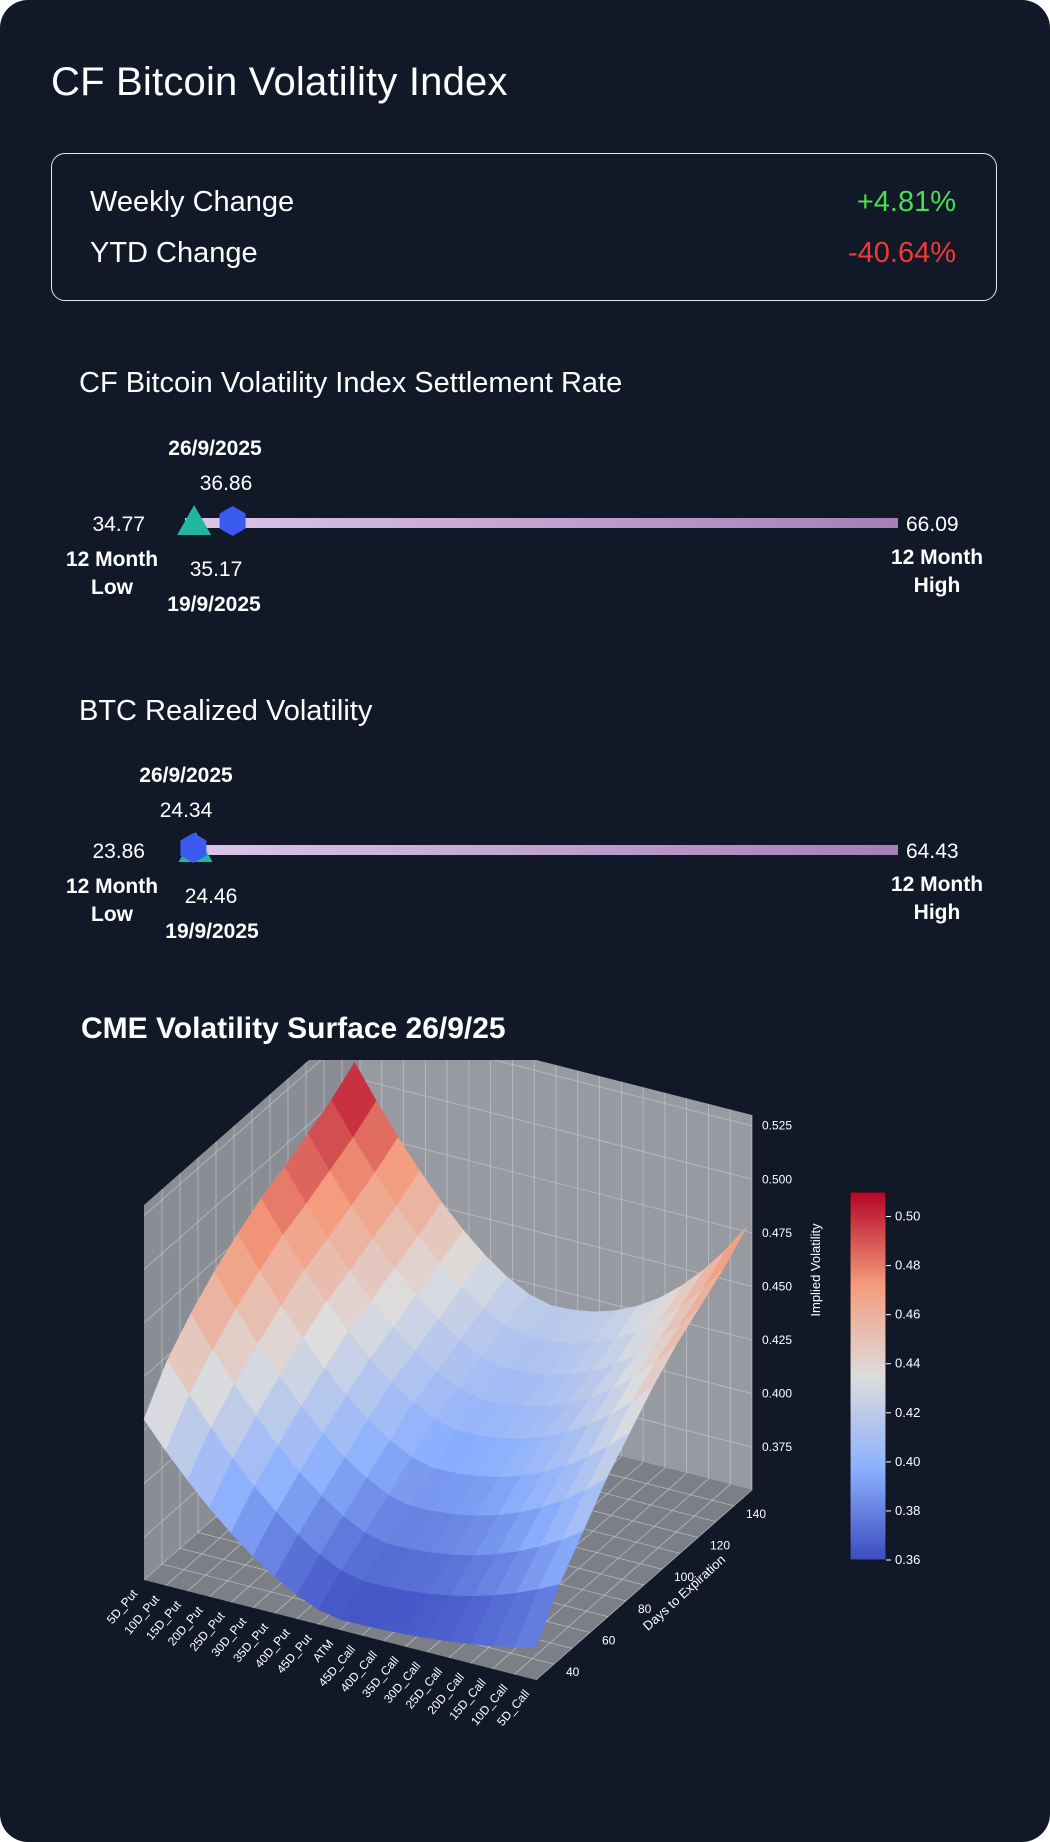 The image size is (1050, 1842). What do you see at coordinates (573, 1672) in the screenshot?
I see `days-tick-label: 40` at bounding box center [573, 1672].